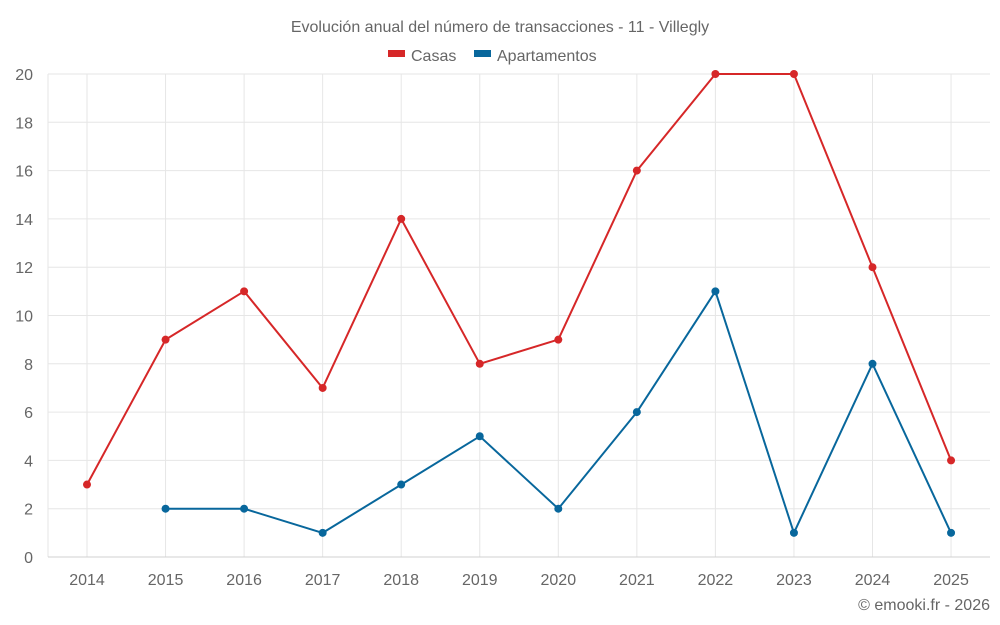  What do you see at coordinates (482, 53) in the screenshot?
I see `legend-swatch-apartamentos` at bounding box center [482, 53].